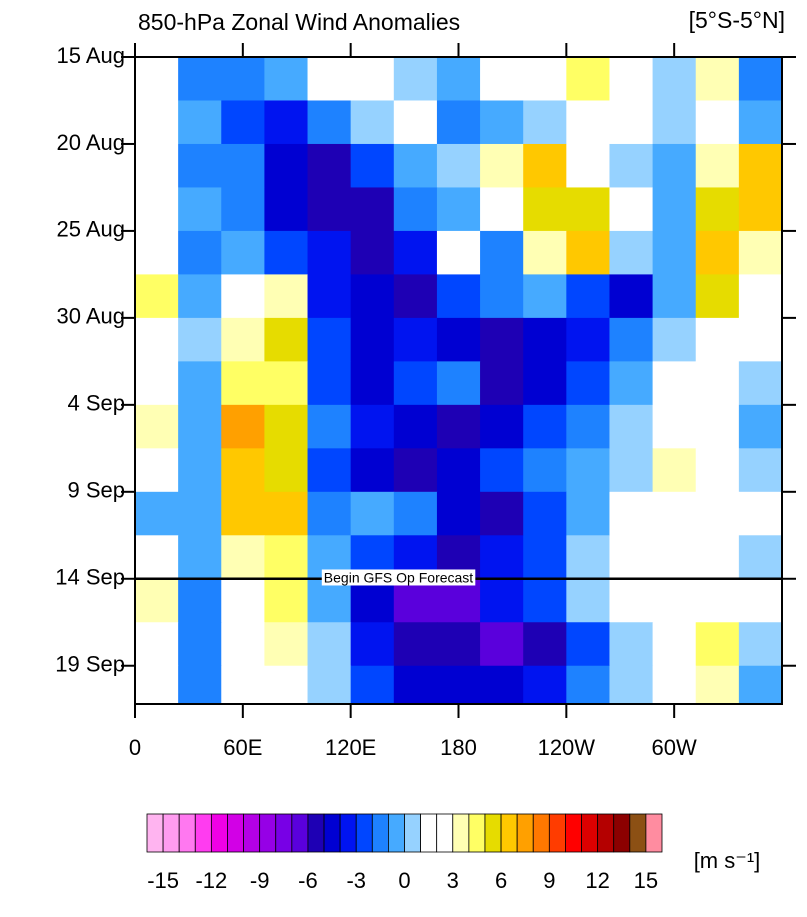 The height and width of the screenshot is (917, 807). I want to click on colorbar-label: -15, so click(163, 880).